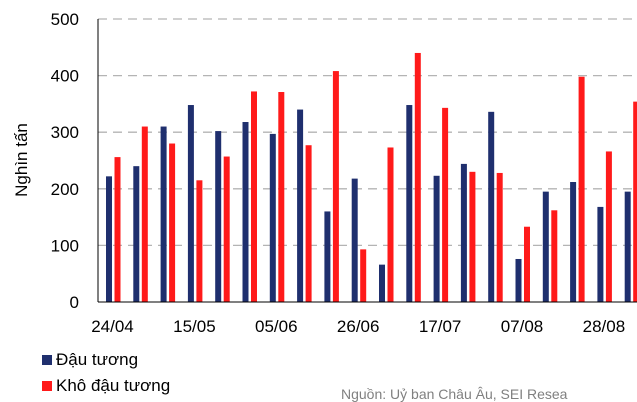 The width and height of the screenshot is (637, 402). I want to click on x-tick-label: 26/06, so click(358, 326).